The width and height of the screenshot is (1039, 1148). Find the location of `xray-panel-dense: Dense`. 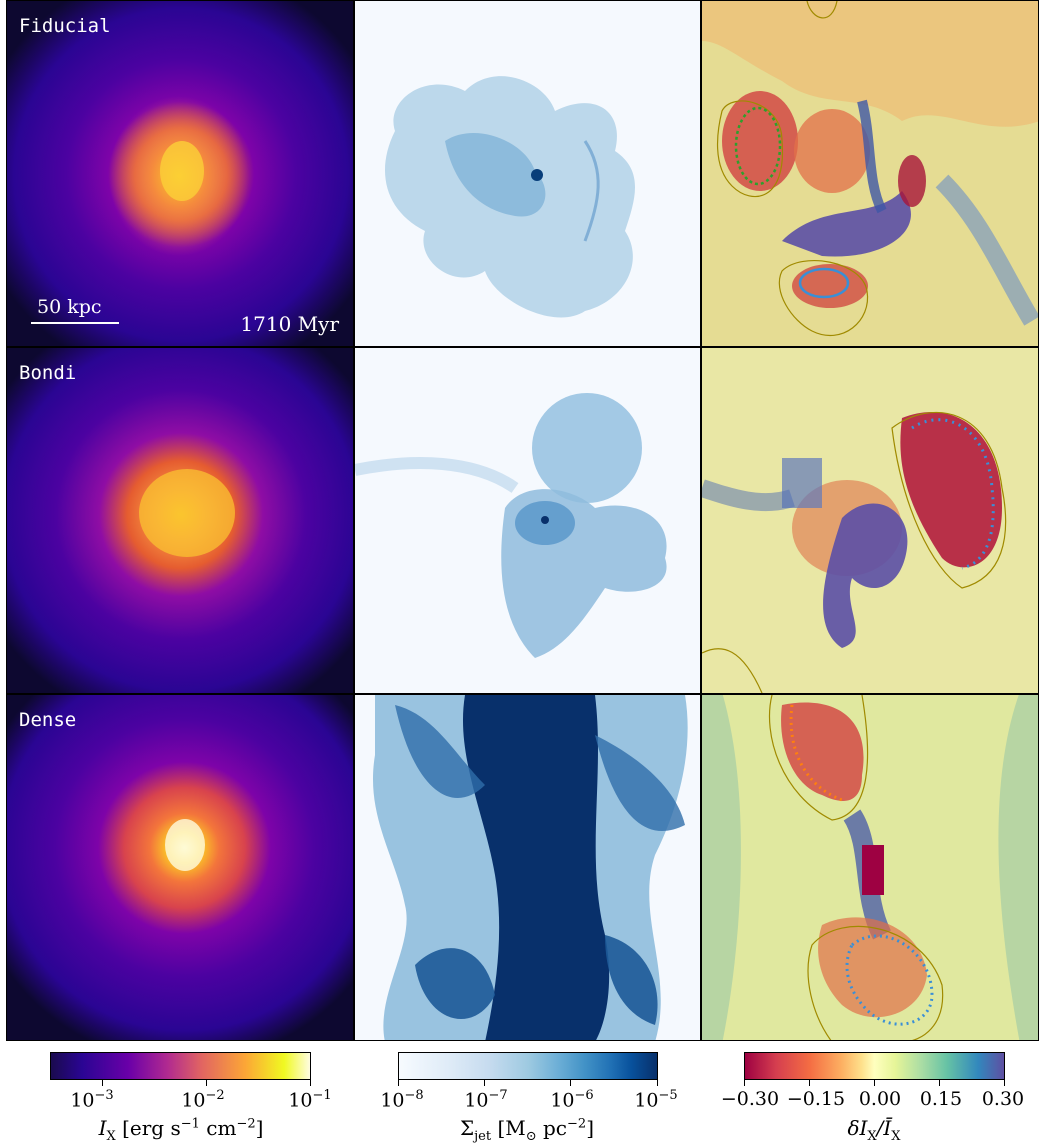

xray-panel-dense: Dense is located at coordinates (180, 867).